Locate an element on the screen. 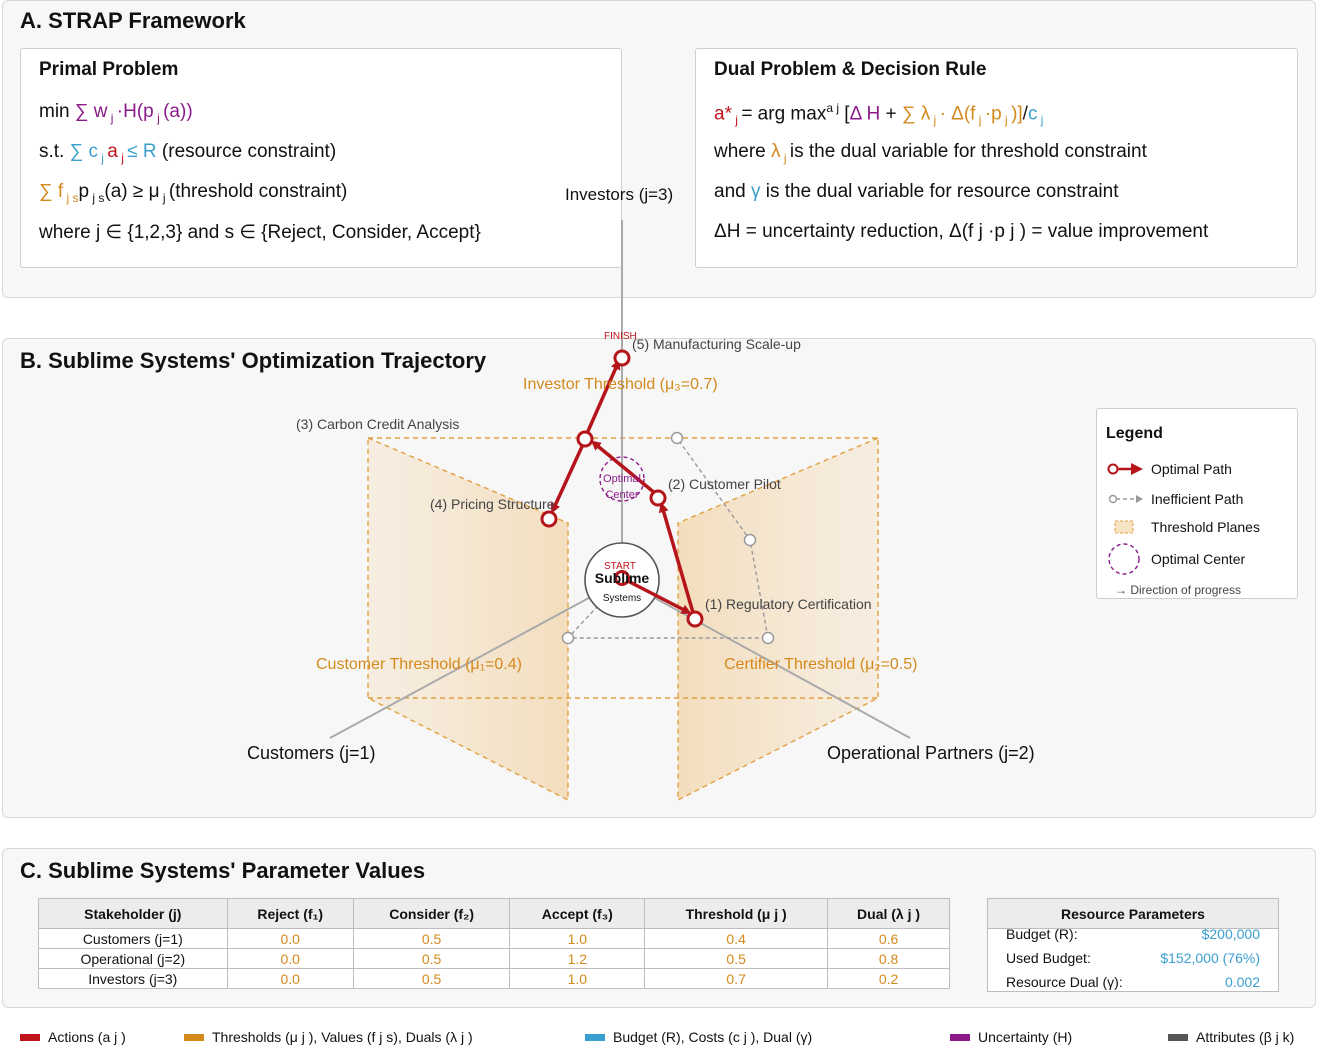  color-legend-attributes: Attributes (β j k) is located at coordinates (1231, 1037).